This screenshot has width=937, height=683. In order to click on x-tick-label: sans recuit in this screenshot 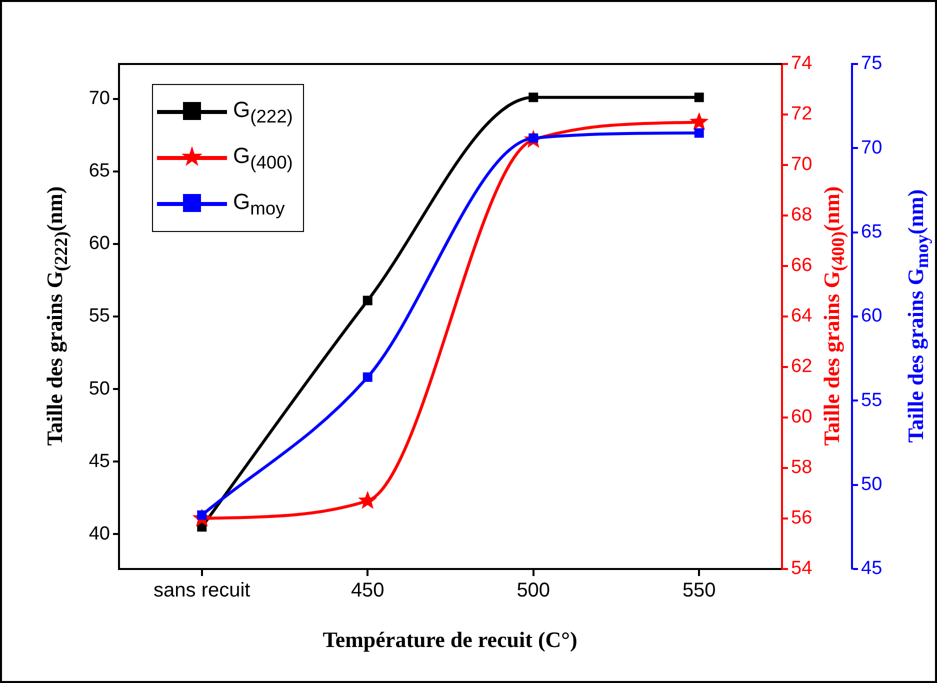, I will do `click(202, 591)`.